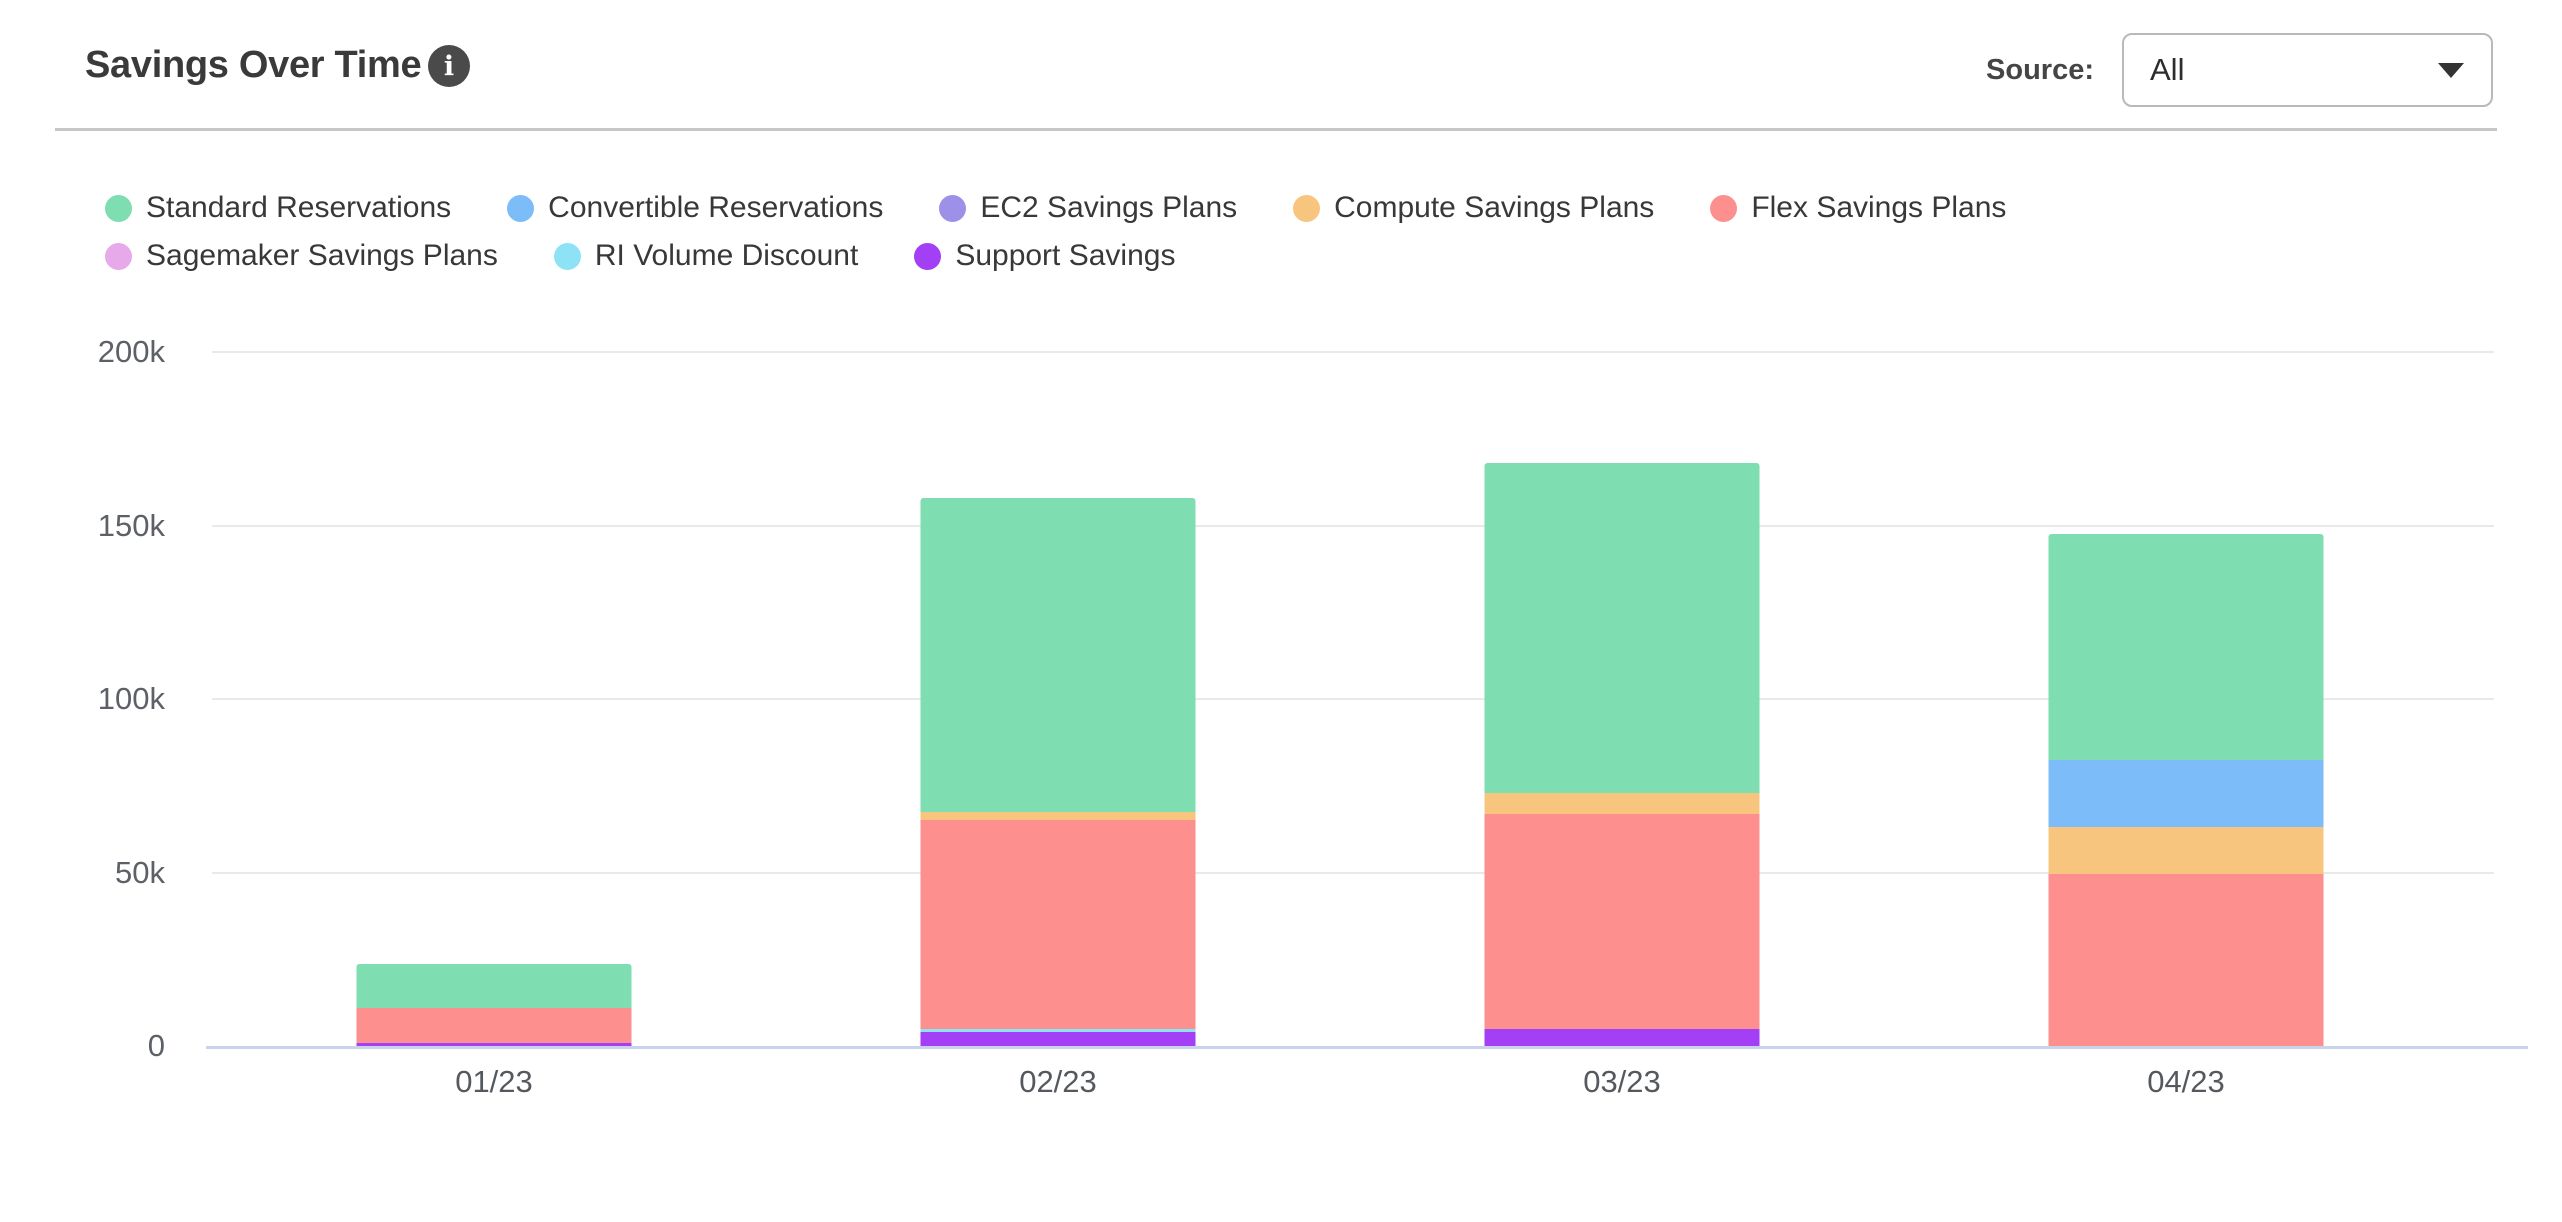 The width and height of the screenshot is (2562, 1222). Describe the element at coordinates (131, 698) in the screenshot. I see `y-axis-tick-label: 100k` at that location.